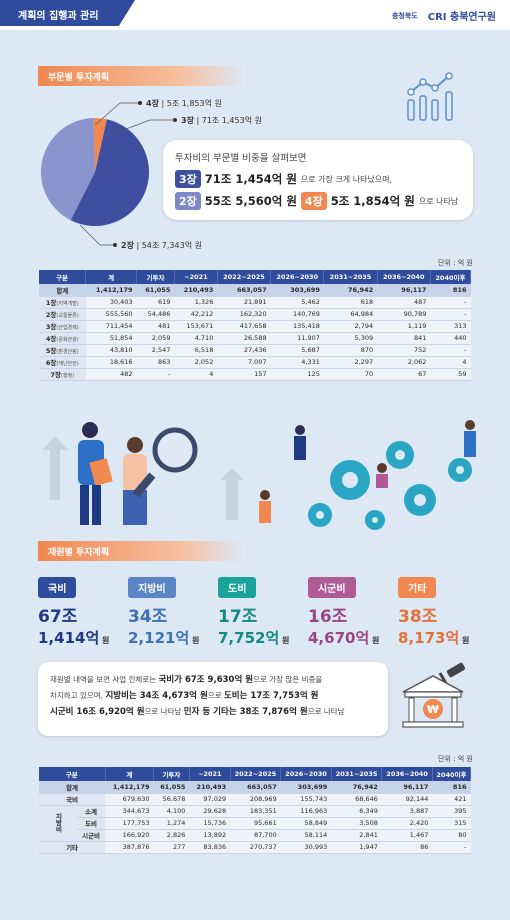  Describe the element at coordinates (297, 374) in the screenshot. I see `table1-cell: 125` at that location.